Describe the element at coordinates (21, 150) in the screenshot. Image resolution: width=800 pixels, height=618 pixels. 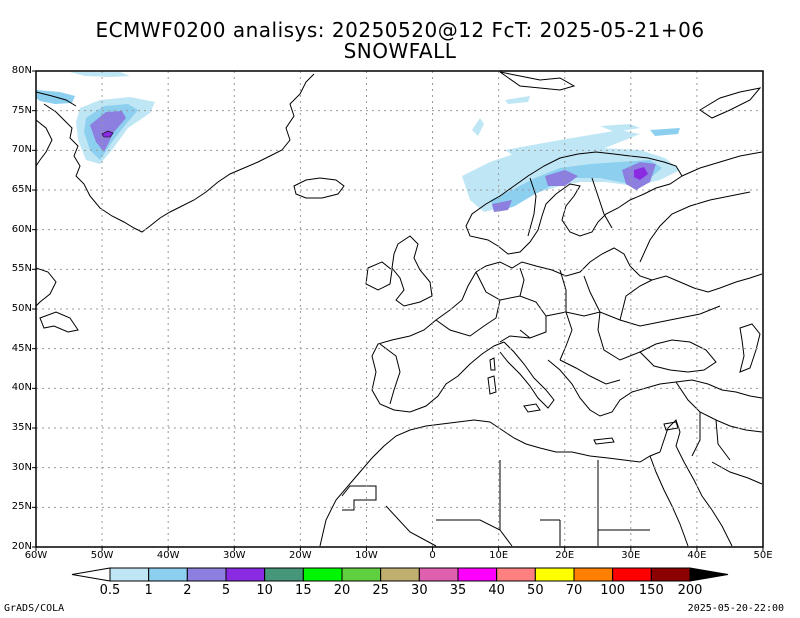
I see `latitude-label: 70N` at that location.